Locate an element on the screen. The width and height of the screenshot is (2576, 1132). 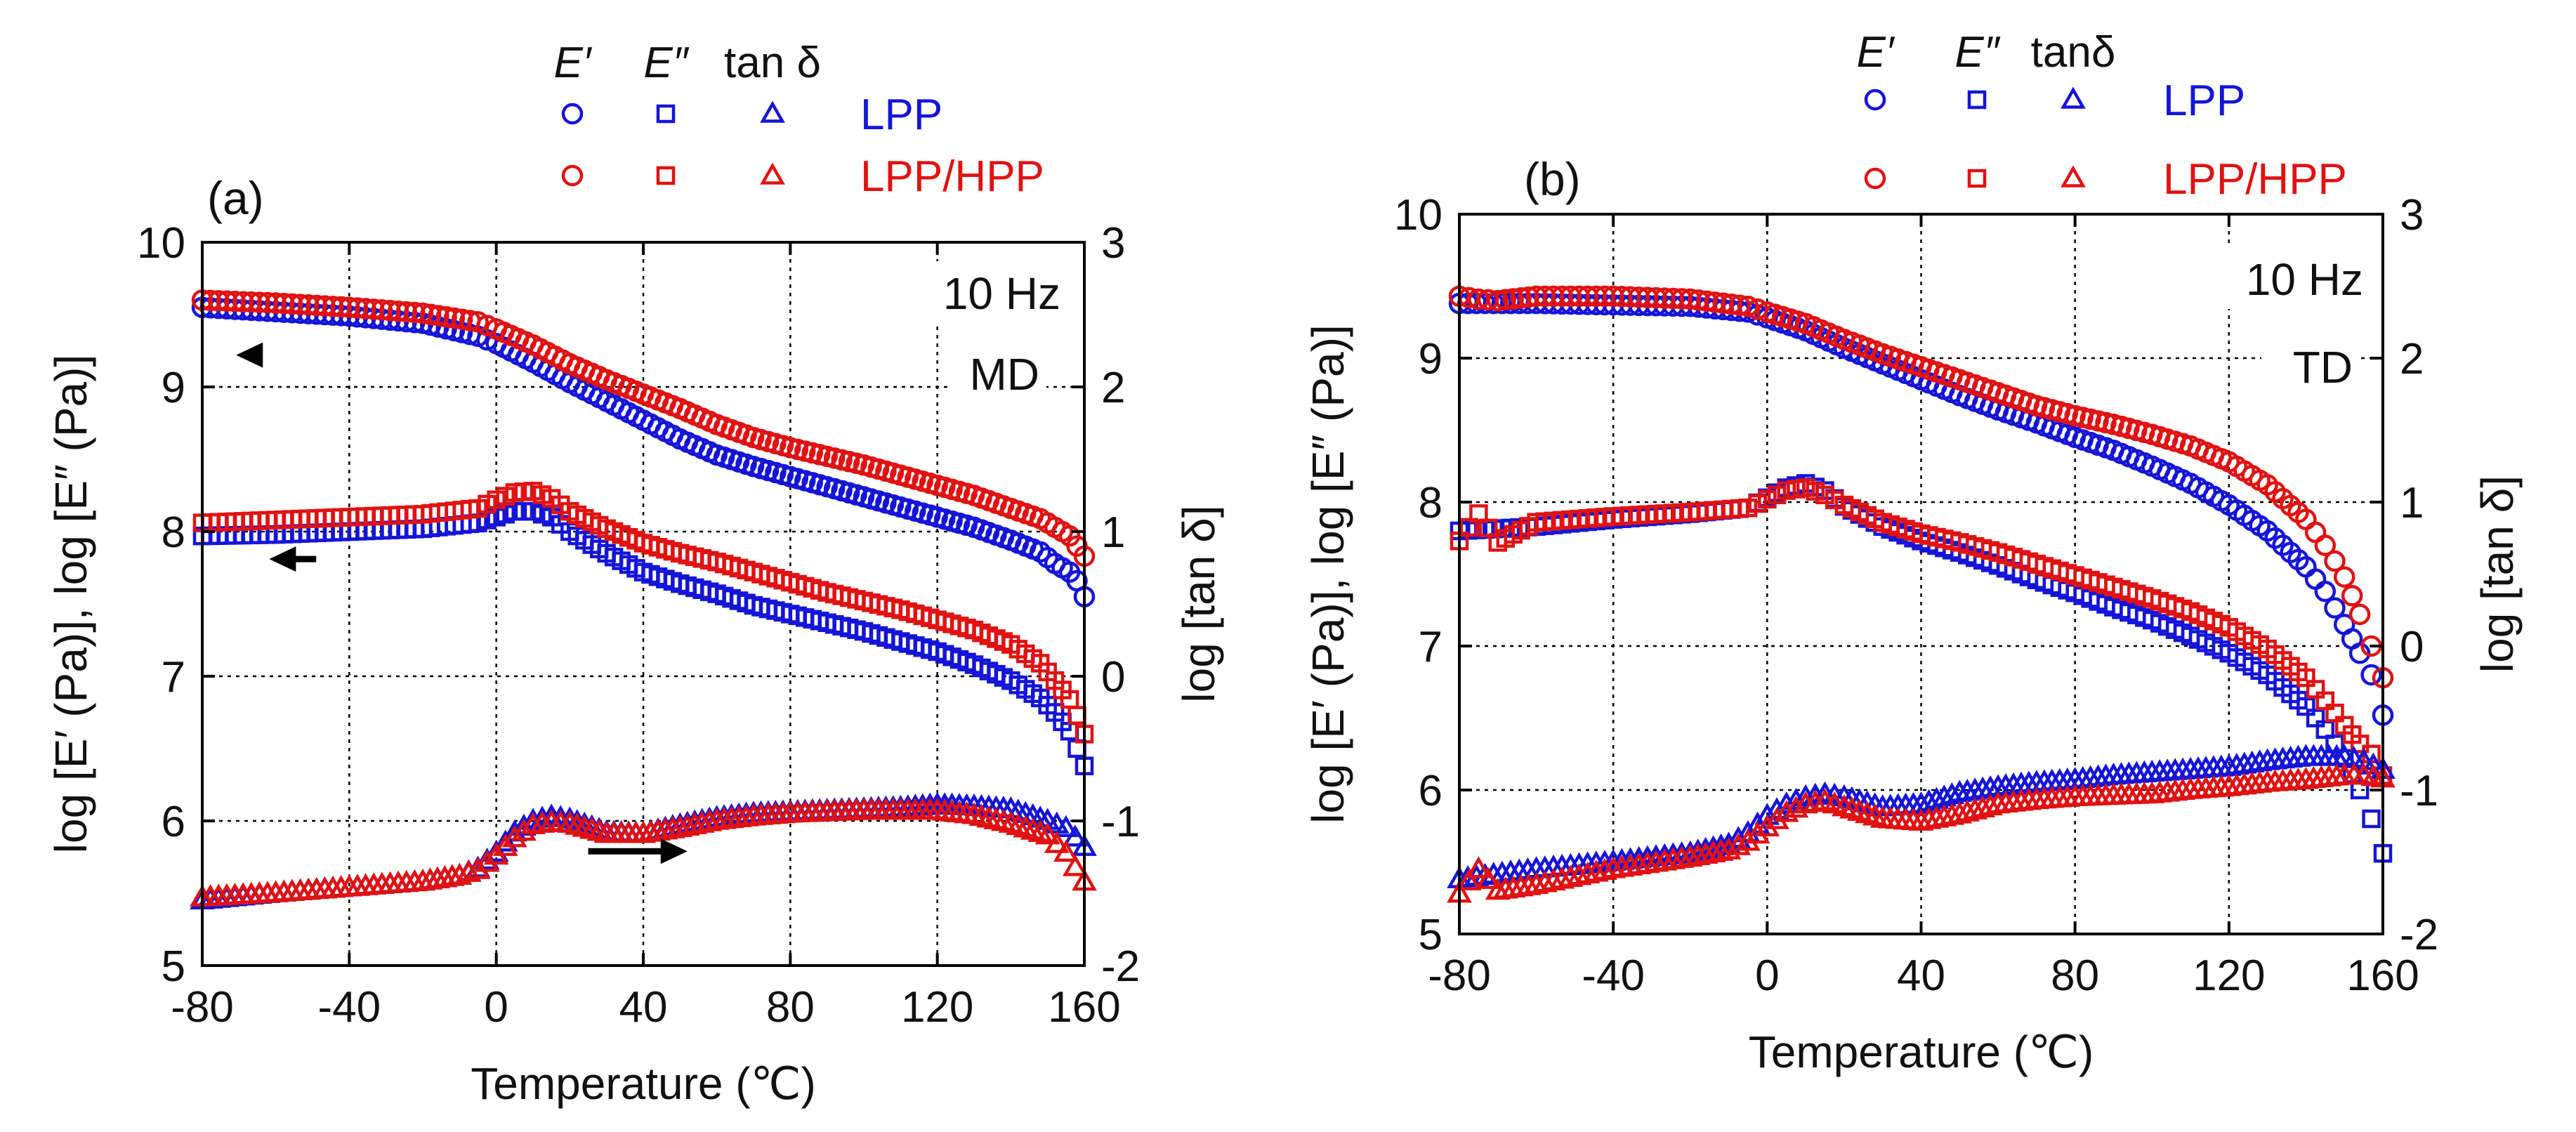
y-axis-title: log [E′ (Pa)], log [E″ (Pa)] is located at coordinates (1328, 573).